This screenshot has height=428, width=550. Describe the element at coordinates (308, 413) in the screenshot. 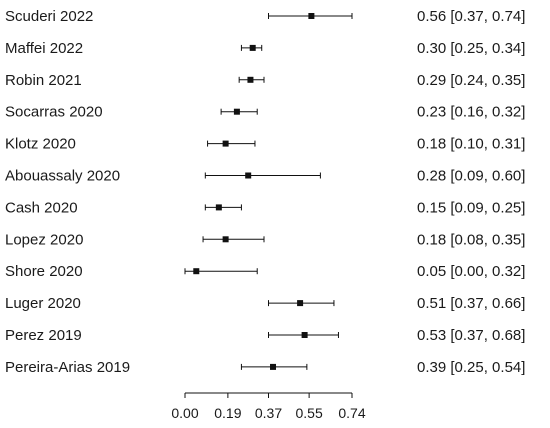

I see `x-tick-label: 0.55` at that location.